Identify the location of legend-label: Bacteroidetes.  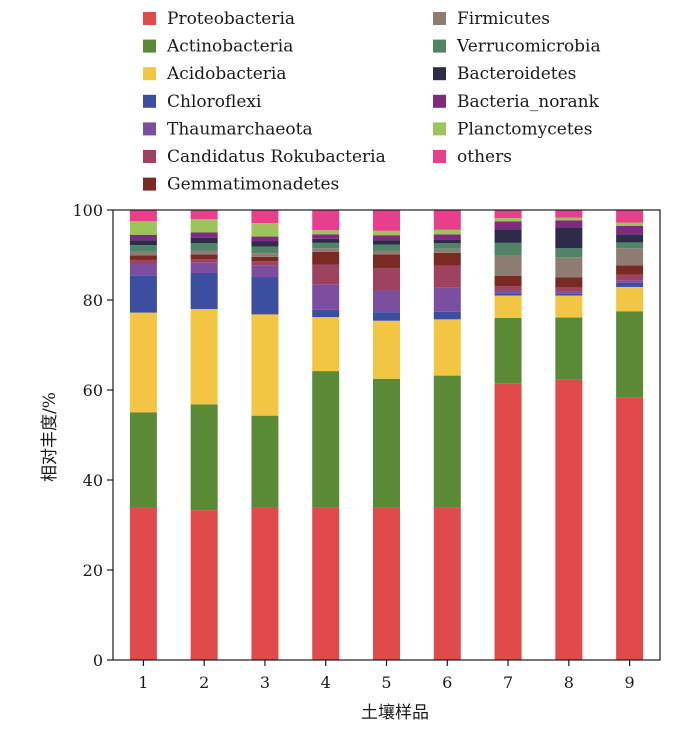
(516, 74).